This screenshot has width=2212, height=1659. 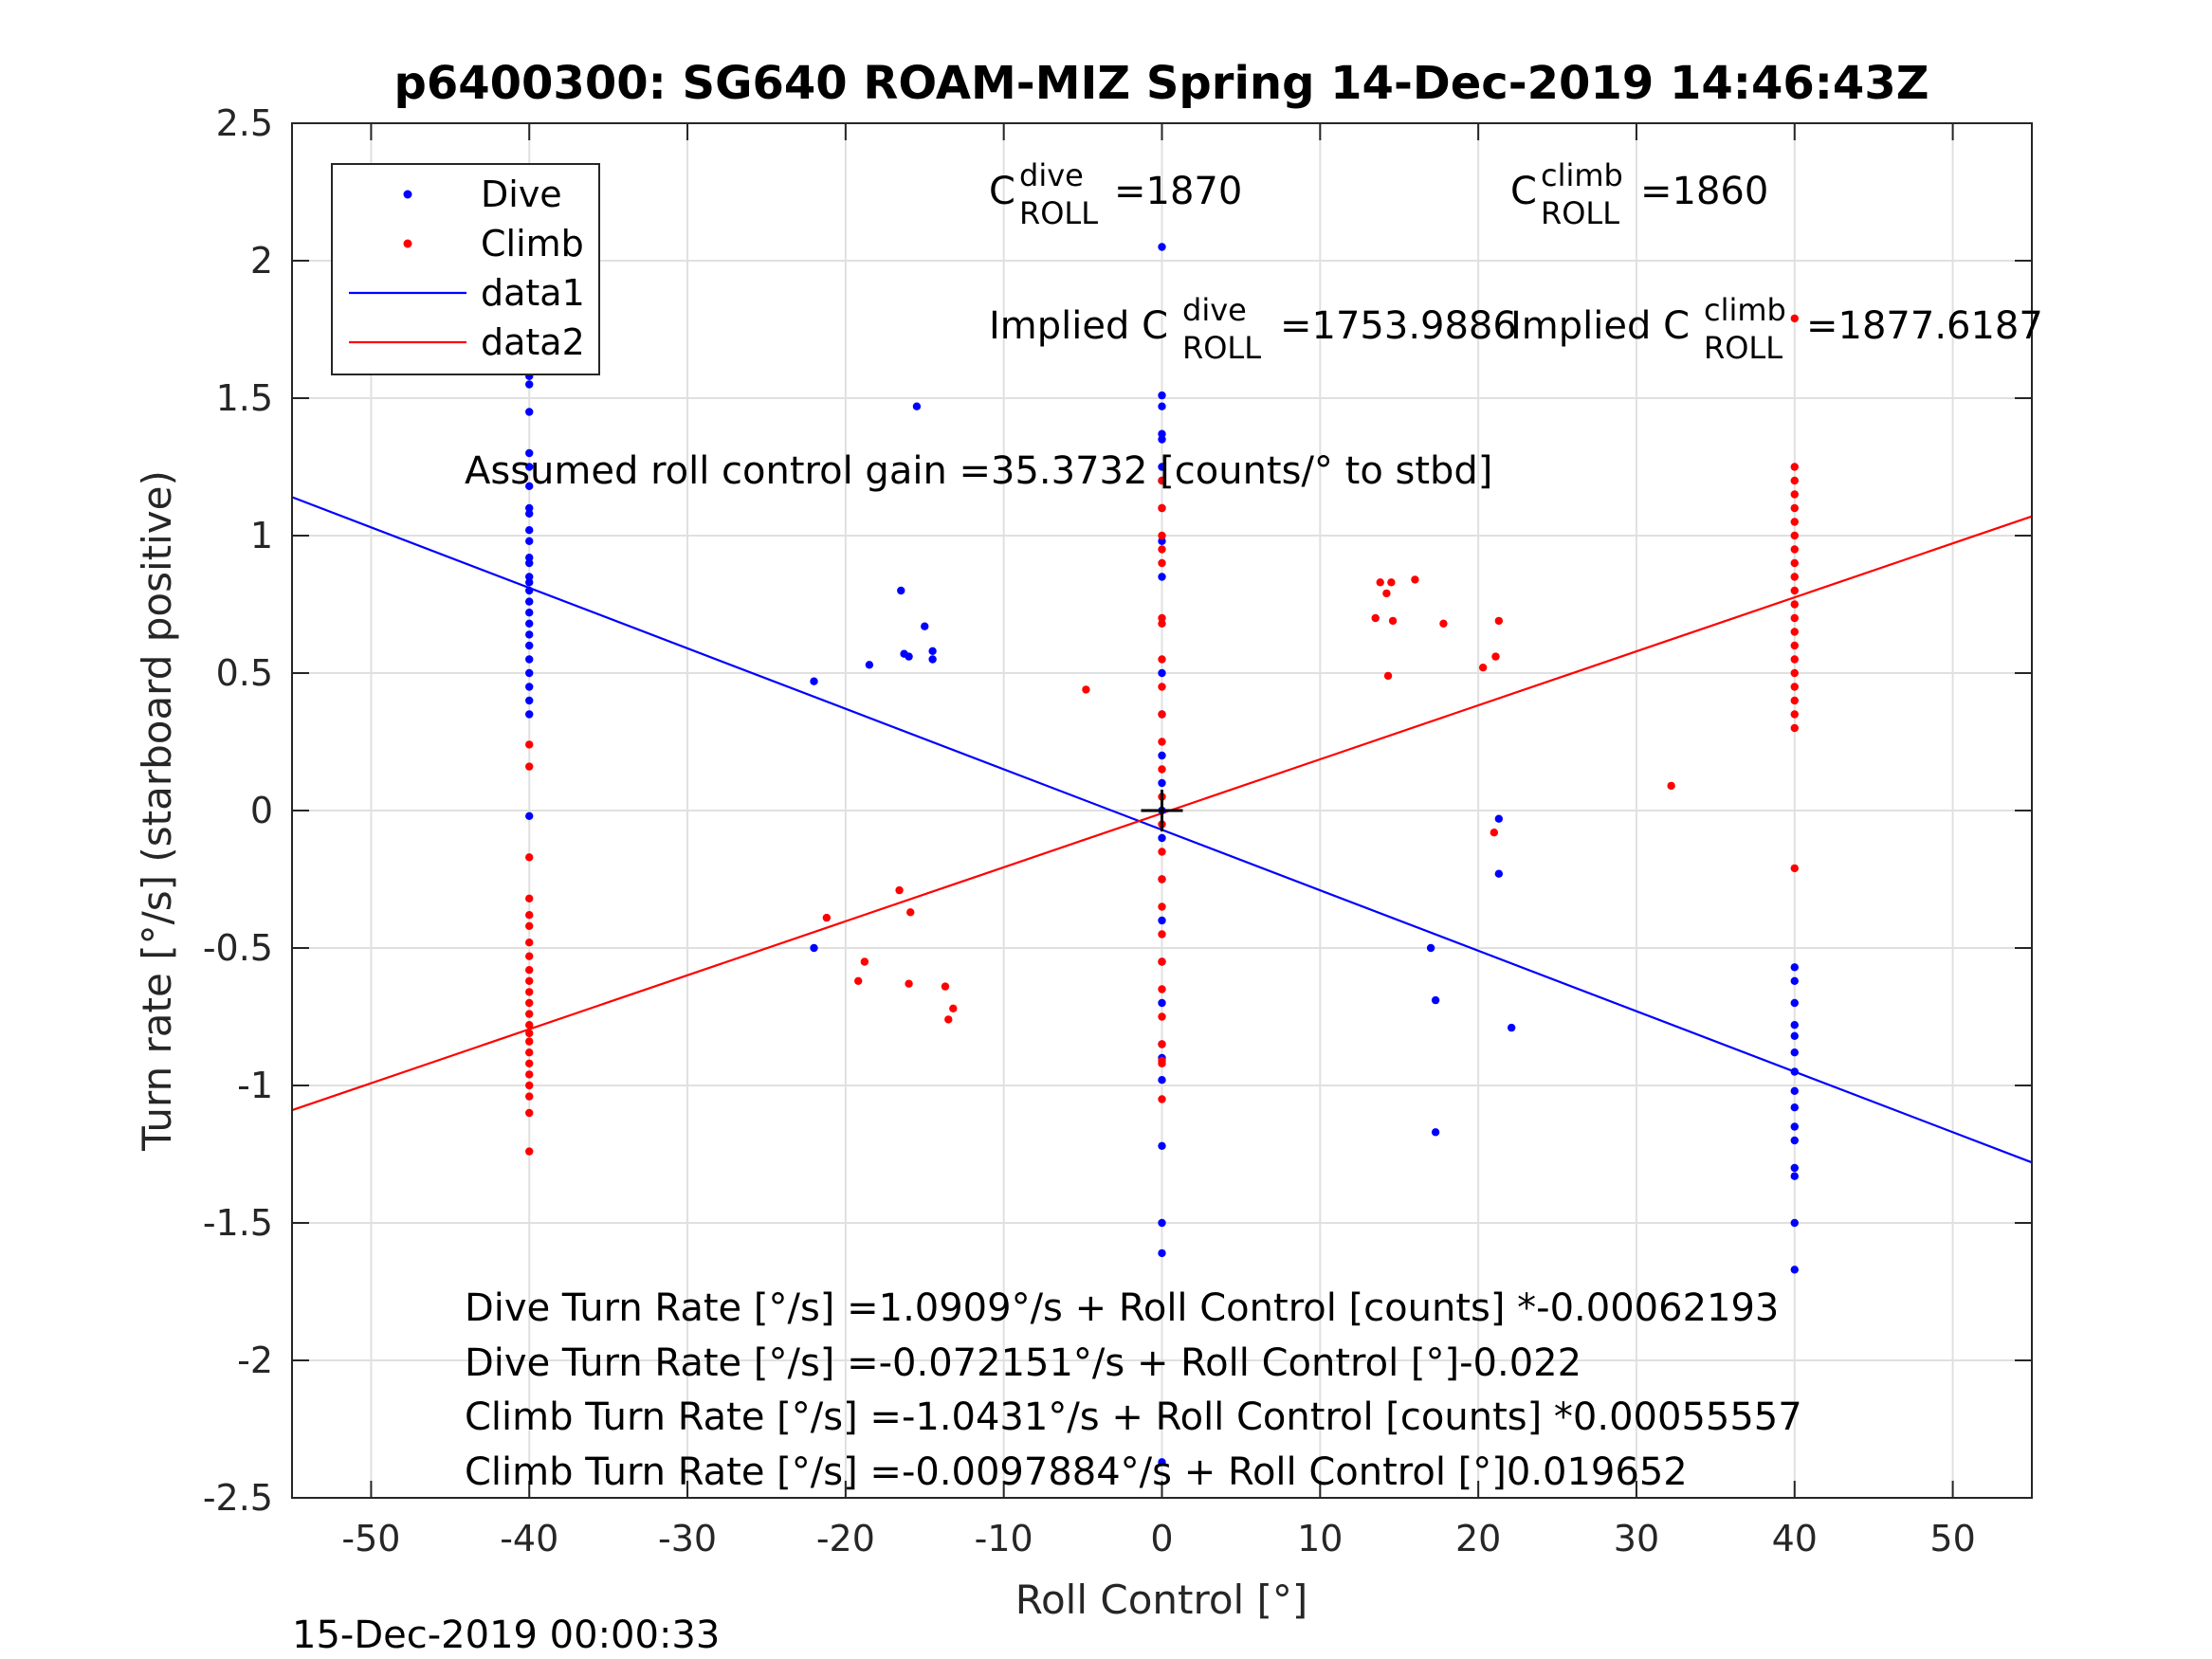 I want to click on x-tick-label: -10, so click(x=1004, y=1538).